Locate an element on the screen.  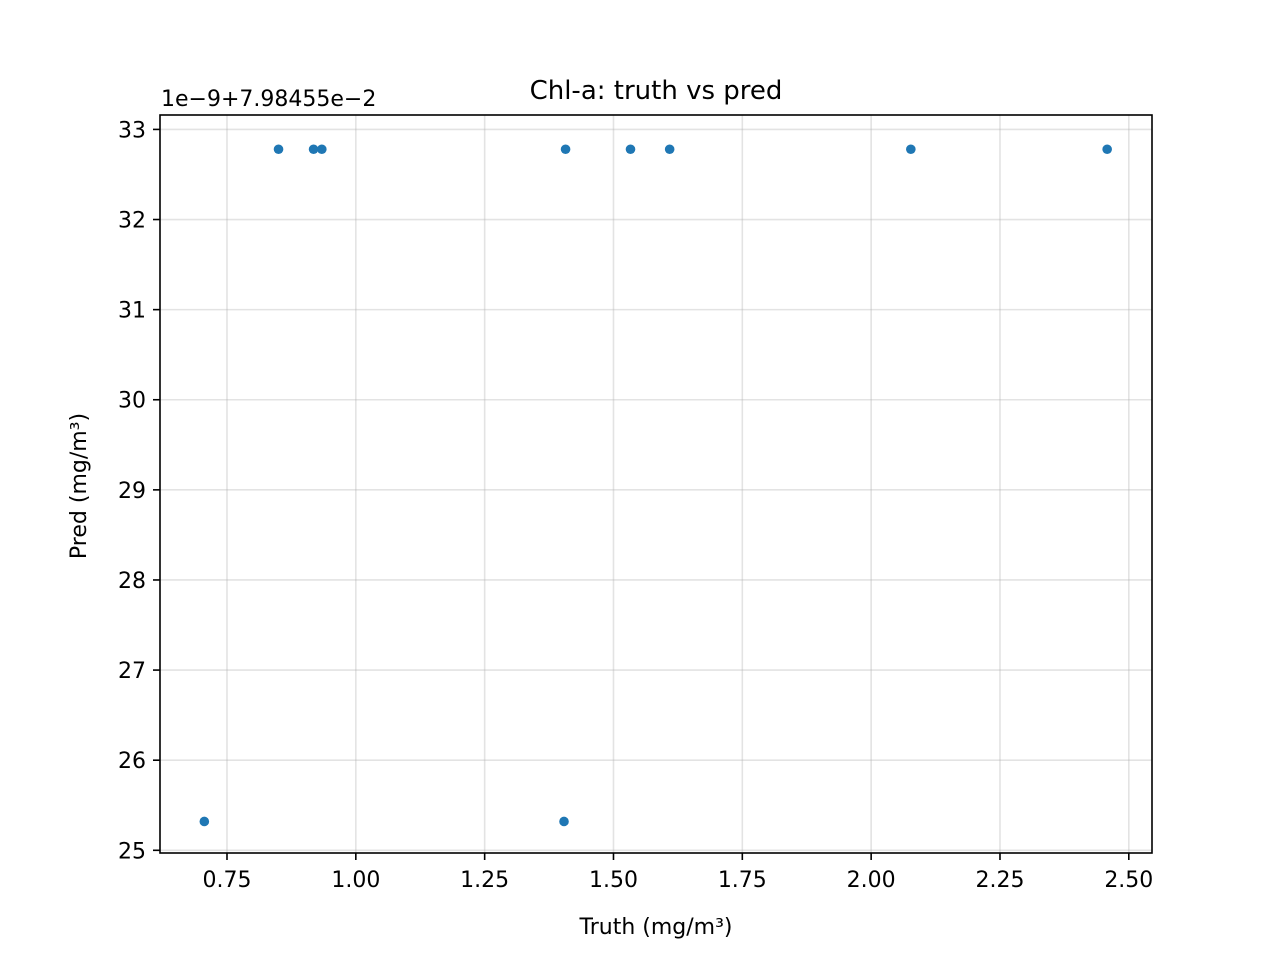
x-tick-label: 0.75 is located at coordinates (227, 880).